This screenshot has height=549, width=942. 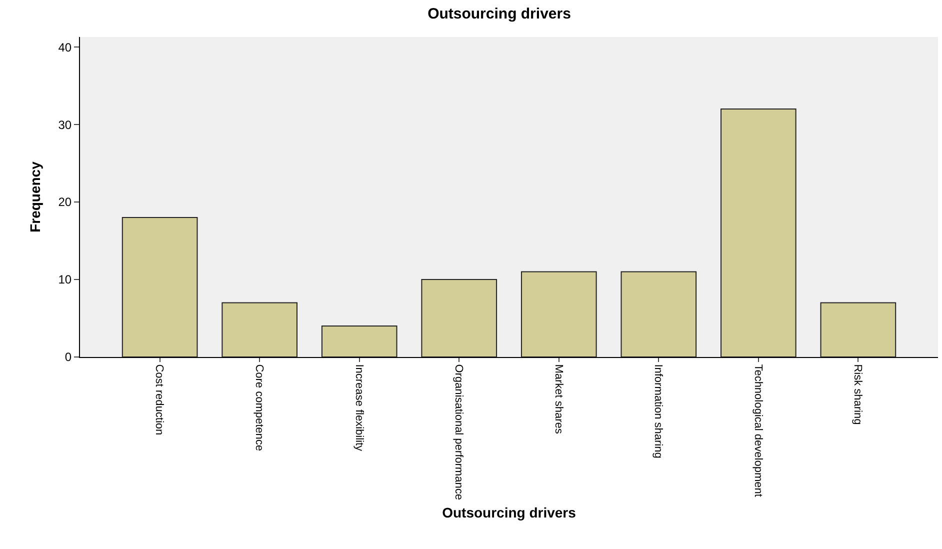 What do you see at coordinates (259, 408) in the screenshot?
I see `x-tick-label: Core competence` at bounding box center [259, 408].